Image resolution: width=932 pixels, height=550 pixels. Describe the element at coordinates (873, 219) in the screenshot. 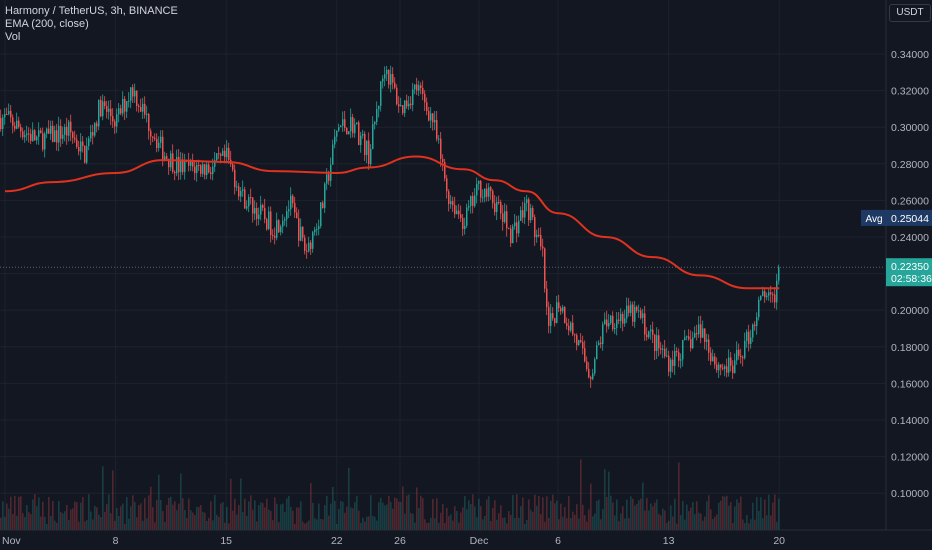

I see `avg-label: Avg` at that location.